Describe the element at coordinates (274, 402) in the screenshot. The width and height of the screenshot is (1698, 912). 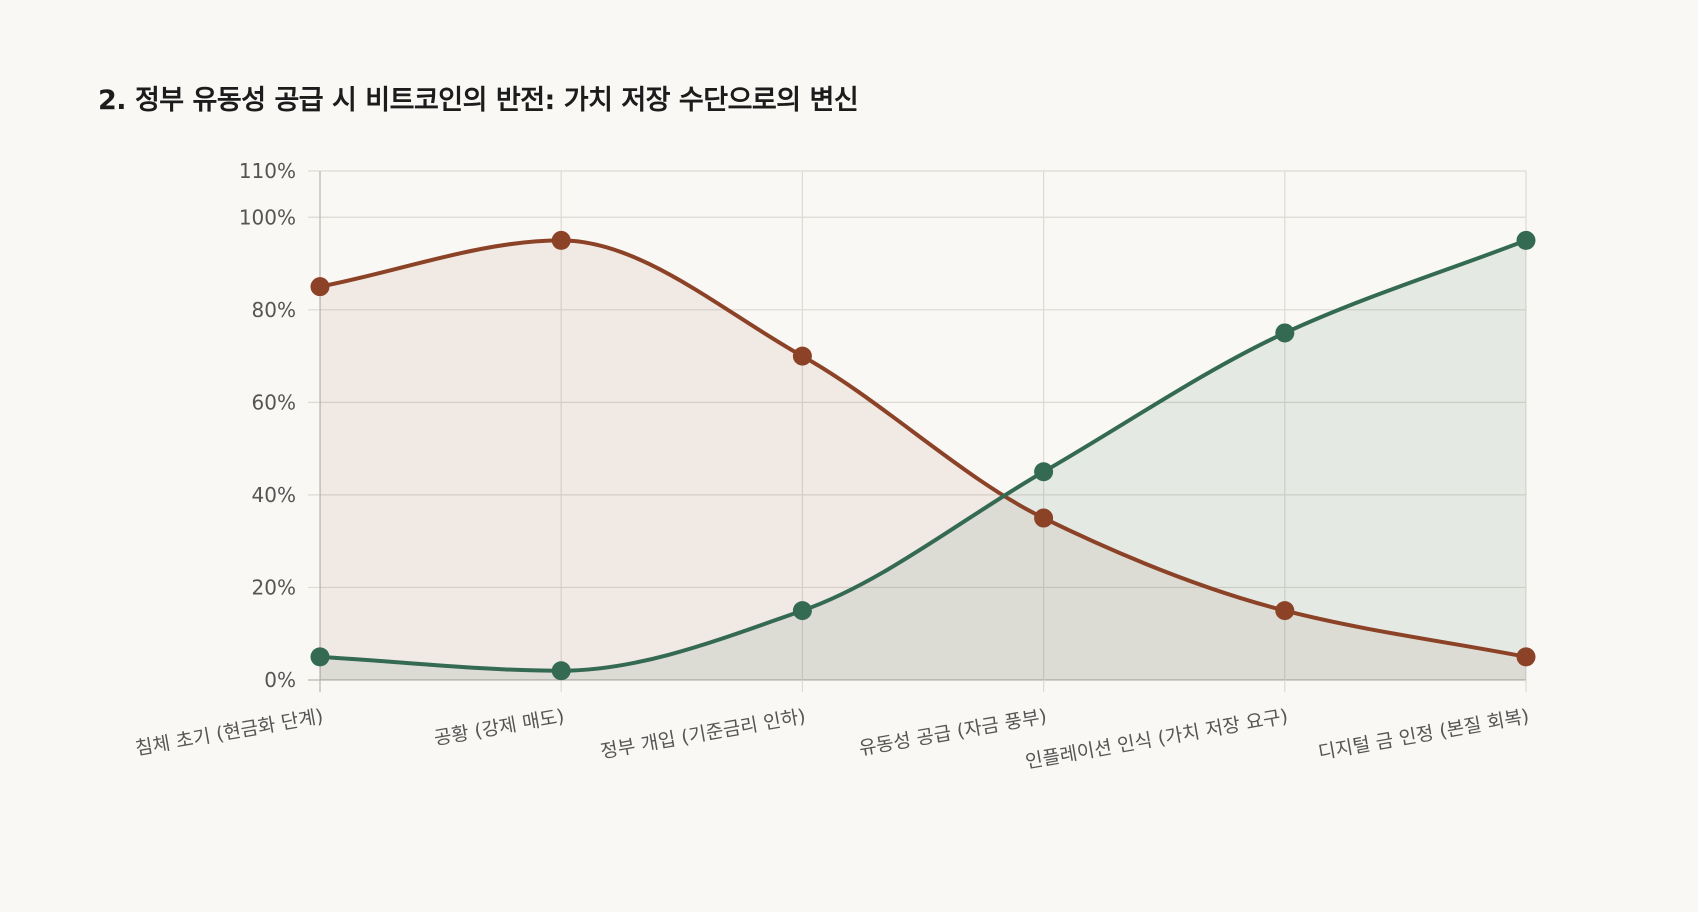
I see `y-tick-label: 60%` at that location.